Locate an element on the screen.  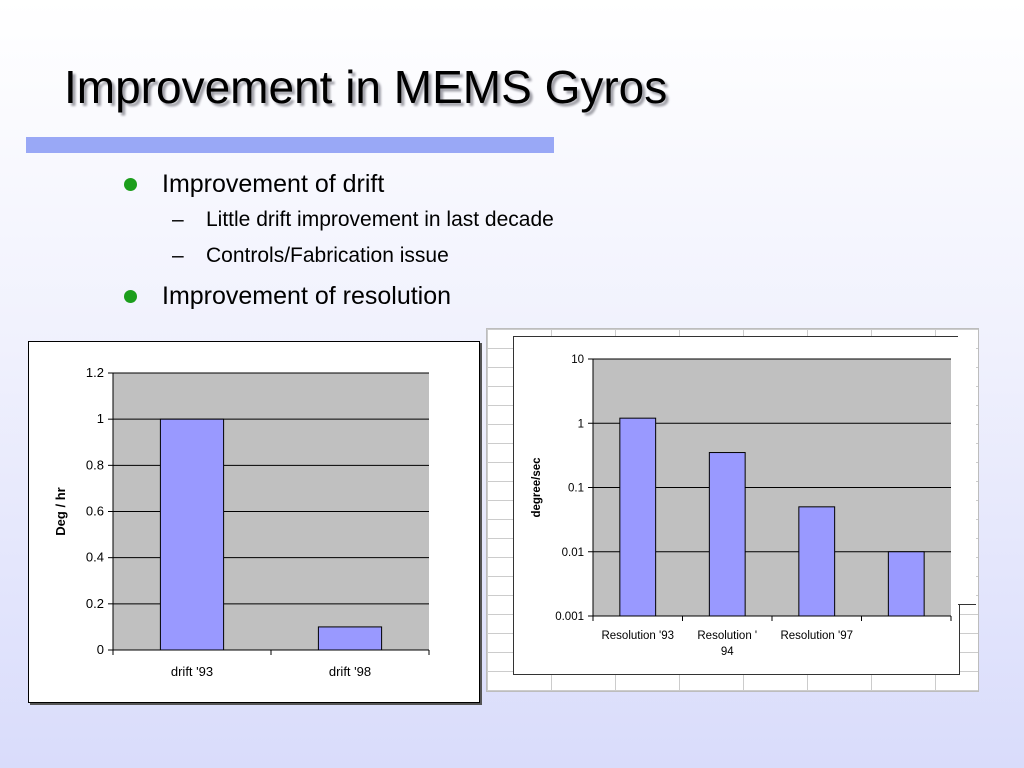
bullet-text: Improvement of resolution is located at coordinates (307, 296).